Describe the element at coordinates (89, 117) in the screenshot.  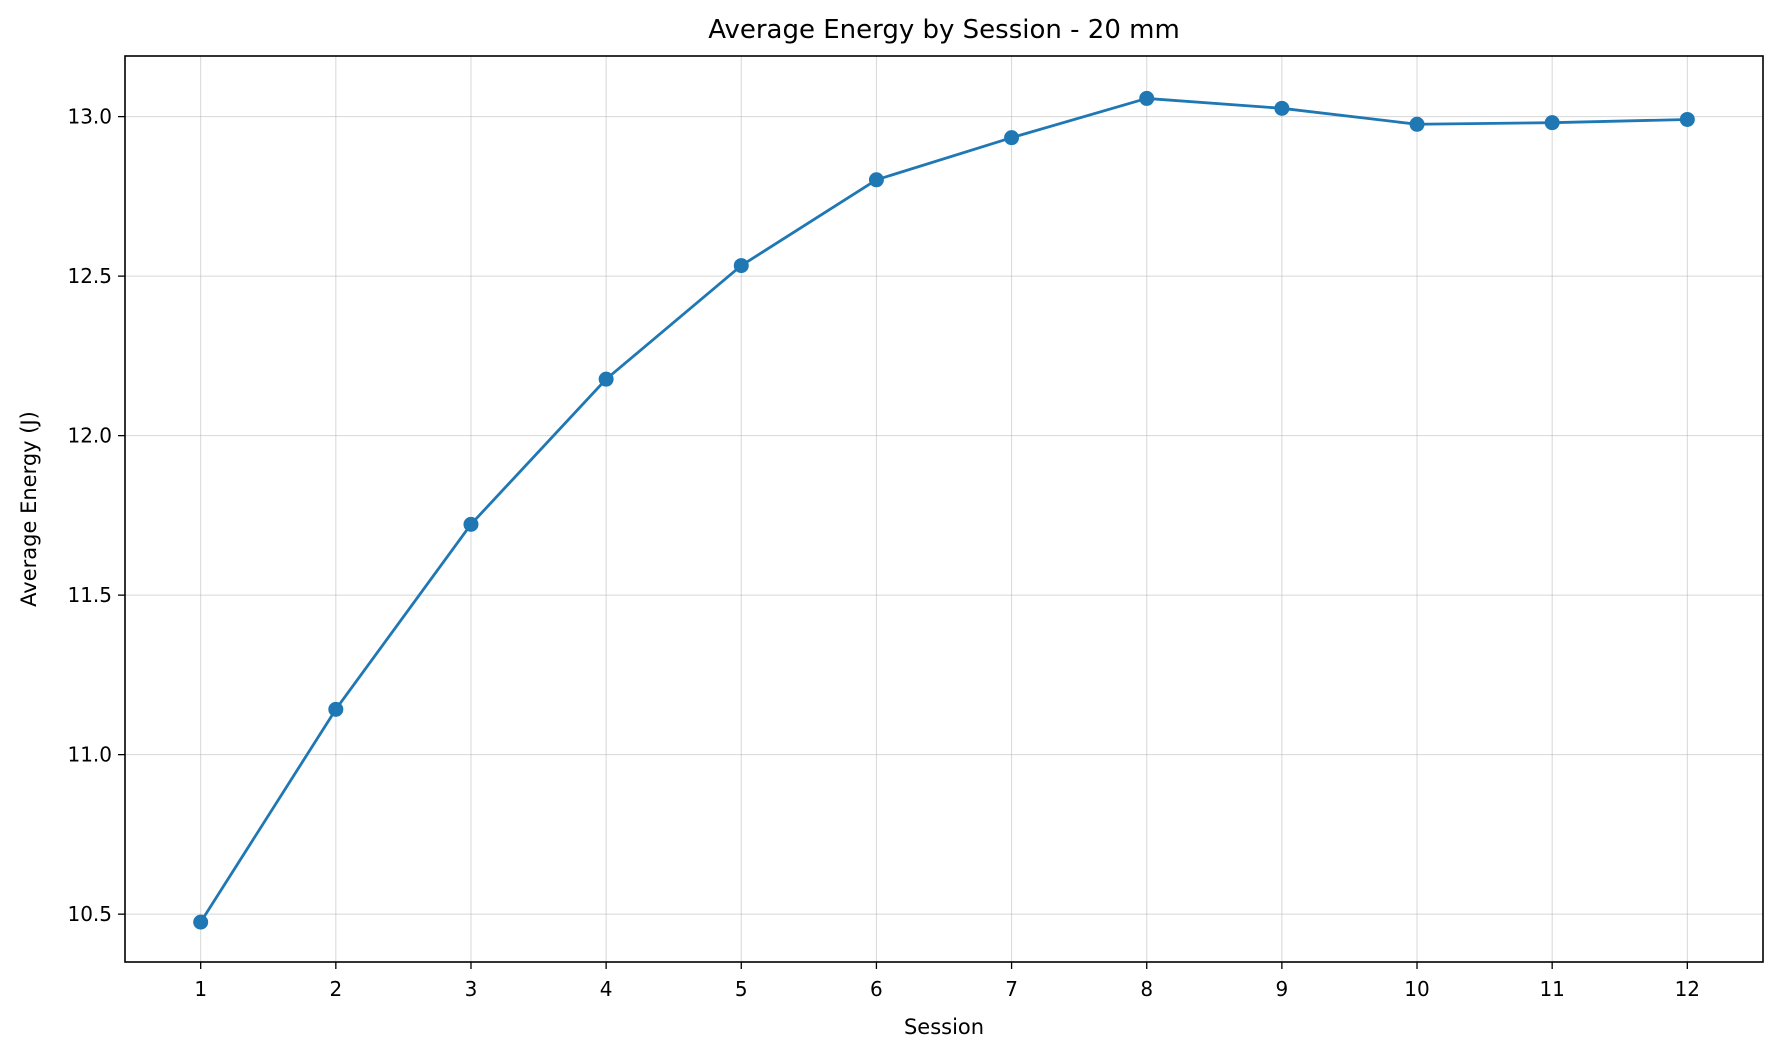
I see `y-tick-label: 13.0` at that location.